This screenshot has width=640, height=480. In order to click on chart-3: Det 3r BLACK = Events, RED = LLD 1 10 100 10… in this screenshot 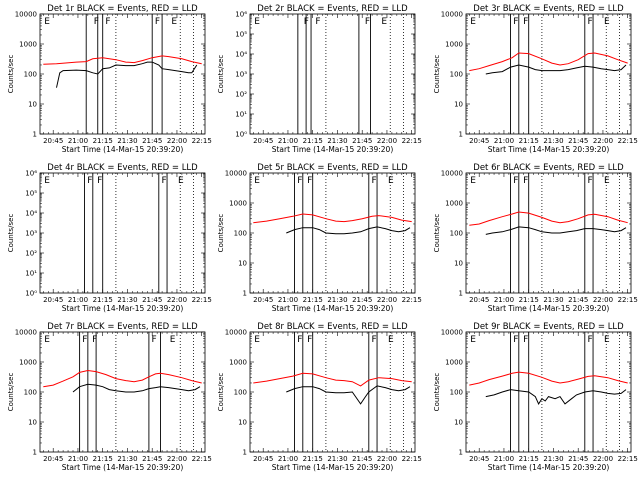, I will do `click(535, 79)`.